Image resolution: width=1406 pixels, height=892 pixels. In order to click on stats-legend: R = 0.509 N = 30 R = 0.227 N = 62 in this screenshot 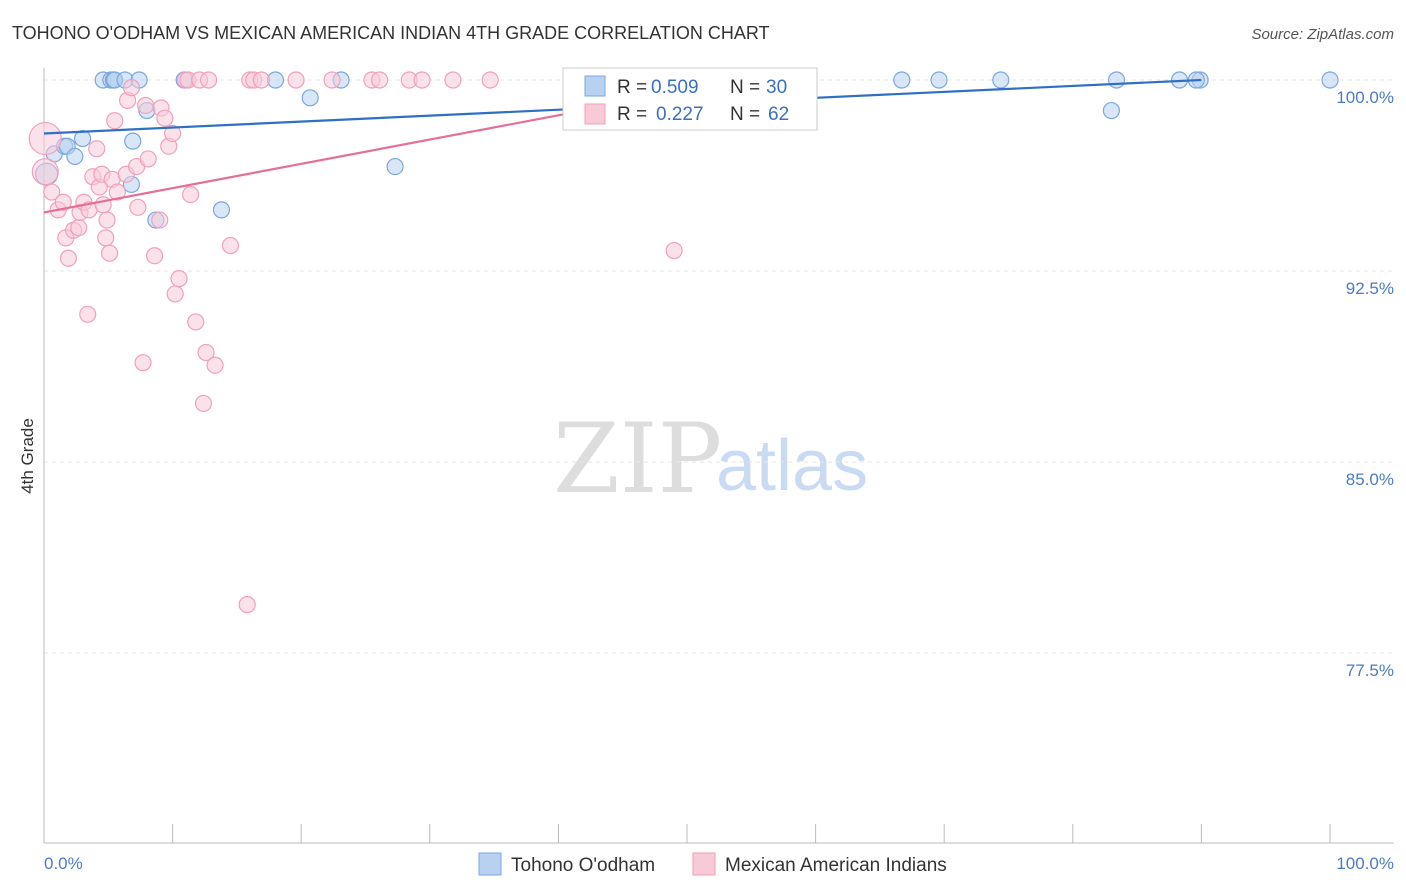, I will do `click(690, 99)`.